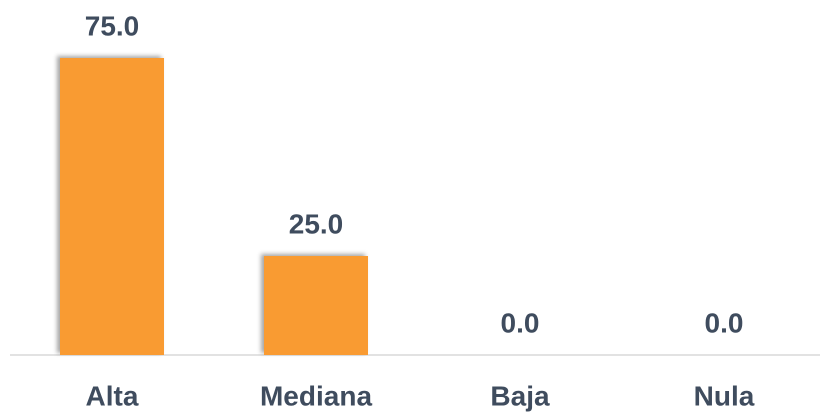 The width and height of the screenshot is (820, 413). Describe the element at coordinates (112, 395) in the screenshot. I see `x-tick-label: Alta` at that location.